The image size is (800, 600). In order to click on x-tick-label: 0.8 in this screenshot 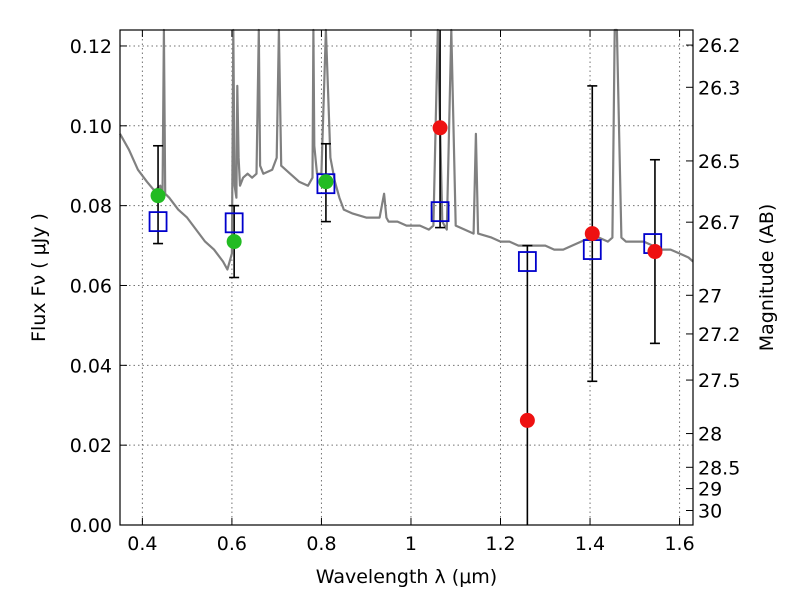, I will do `click(321, 544)`.